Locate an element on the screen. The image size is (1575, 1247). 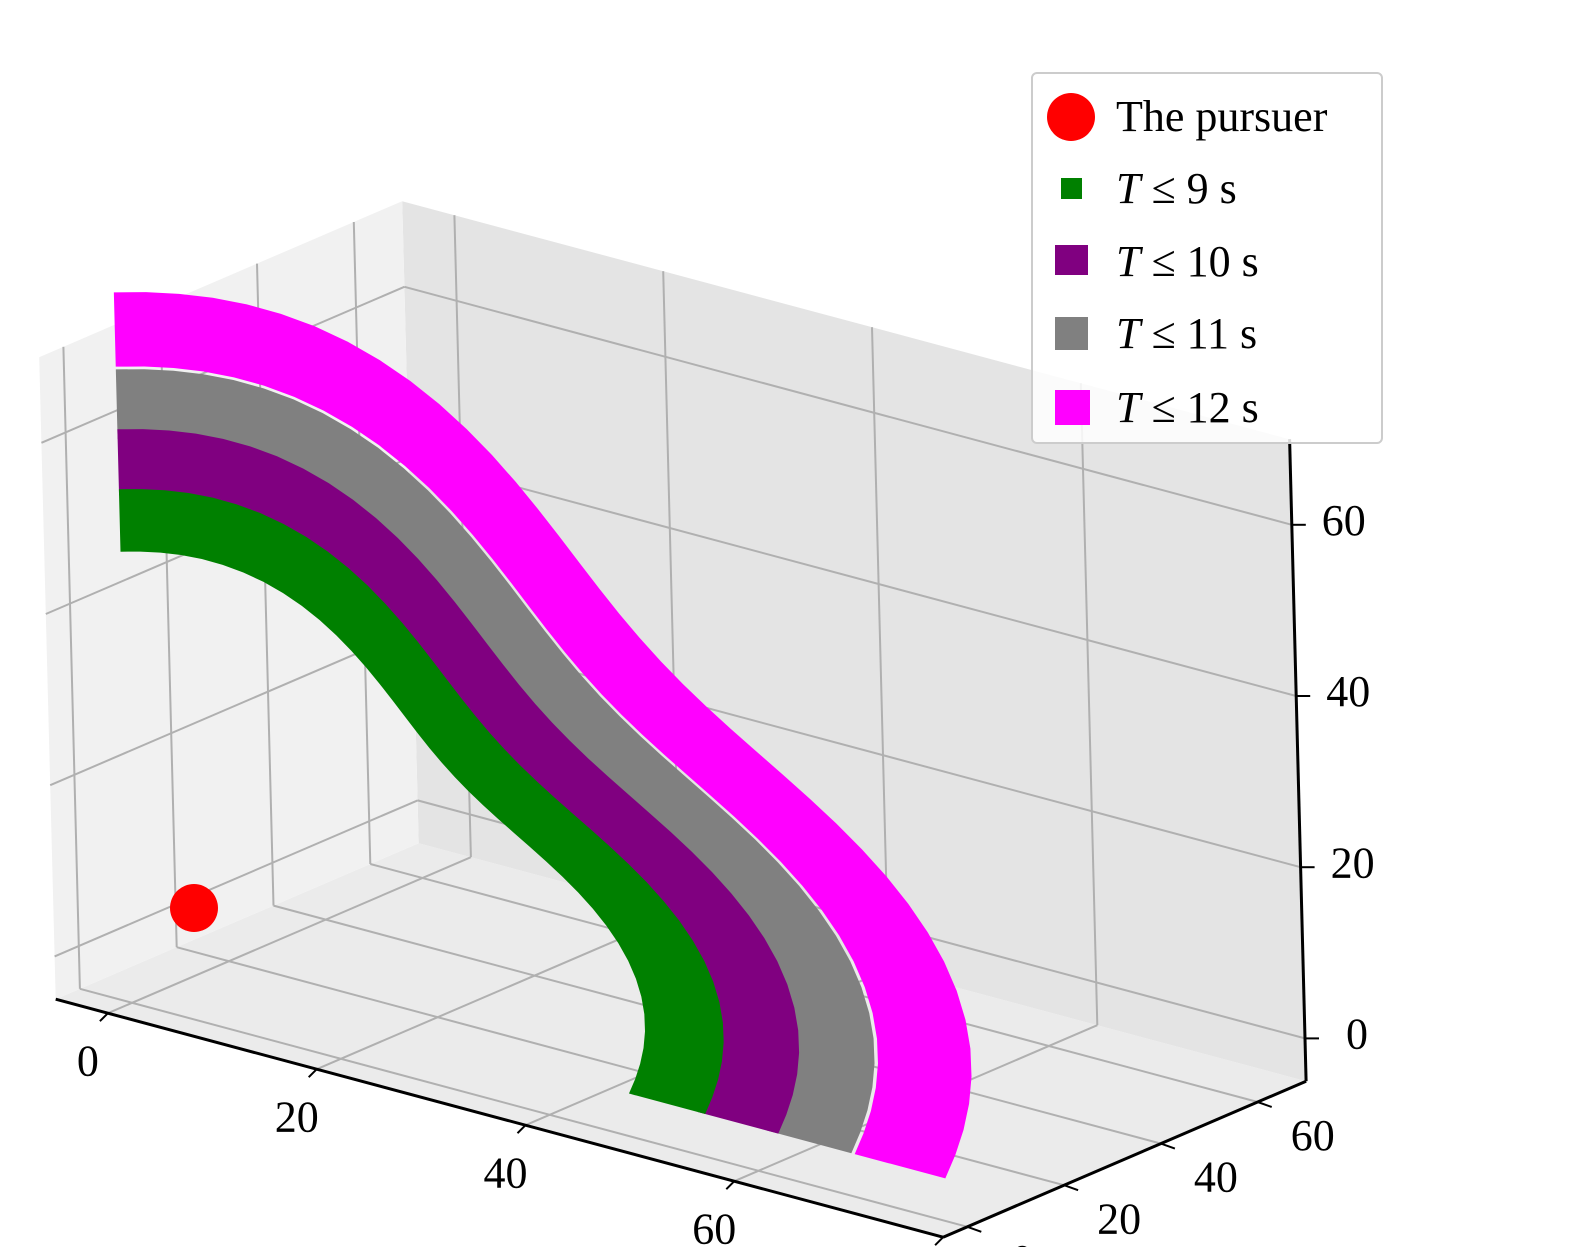
y-axis-line is located at coordinates (1124, 1159).